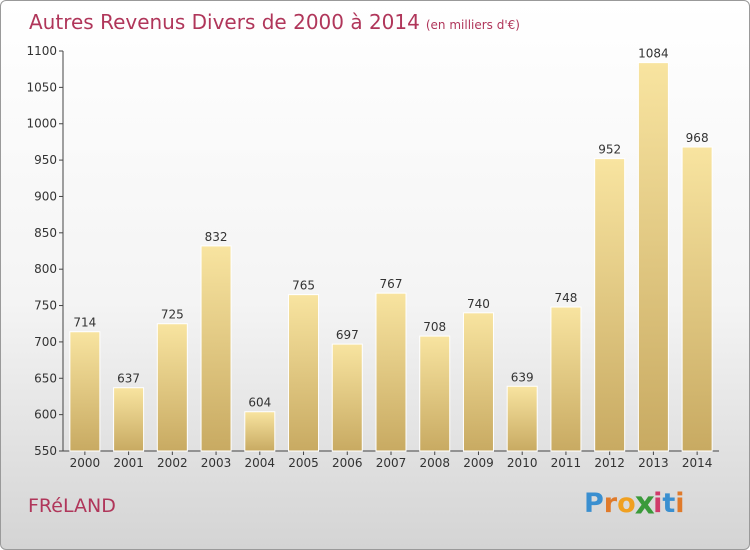 The image size is (750, 550). What do you see at coordinates (45, 269) in the screenshot?
I see `y-tick-label: 800` at bounding box center [45, 269].